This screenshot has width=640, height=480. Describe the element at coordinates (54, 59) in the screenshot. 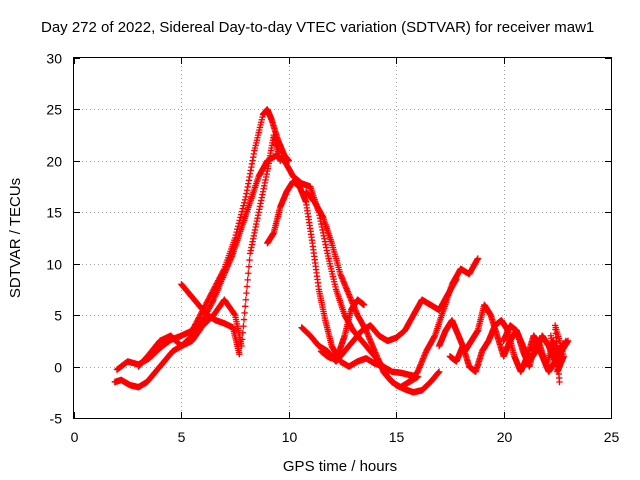

I see `y-tick-label: 30` at that location.